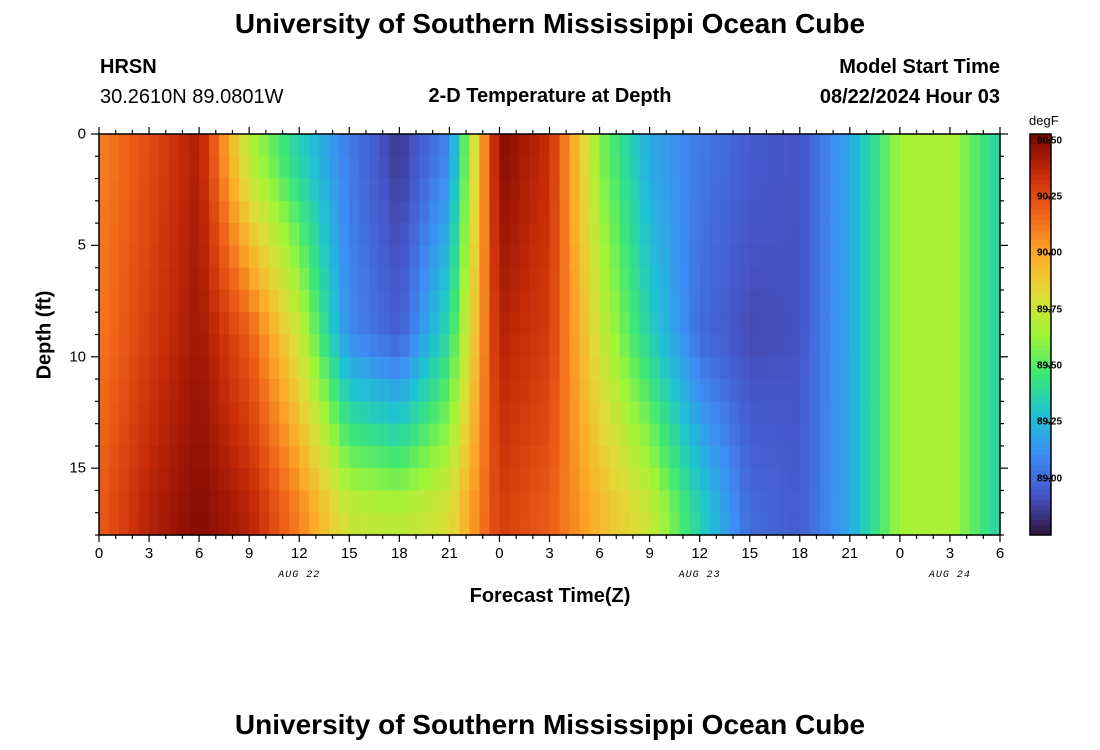  What do you see at coordinates (549, 553) in the screenshot?
I see `x-tick-label: 3` at bounding box center [549, 553].